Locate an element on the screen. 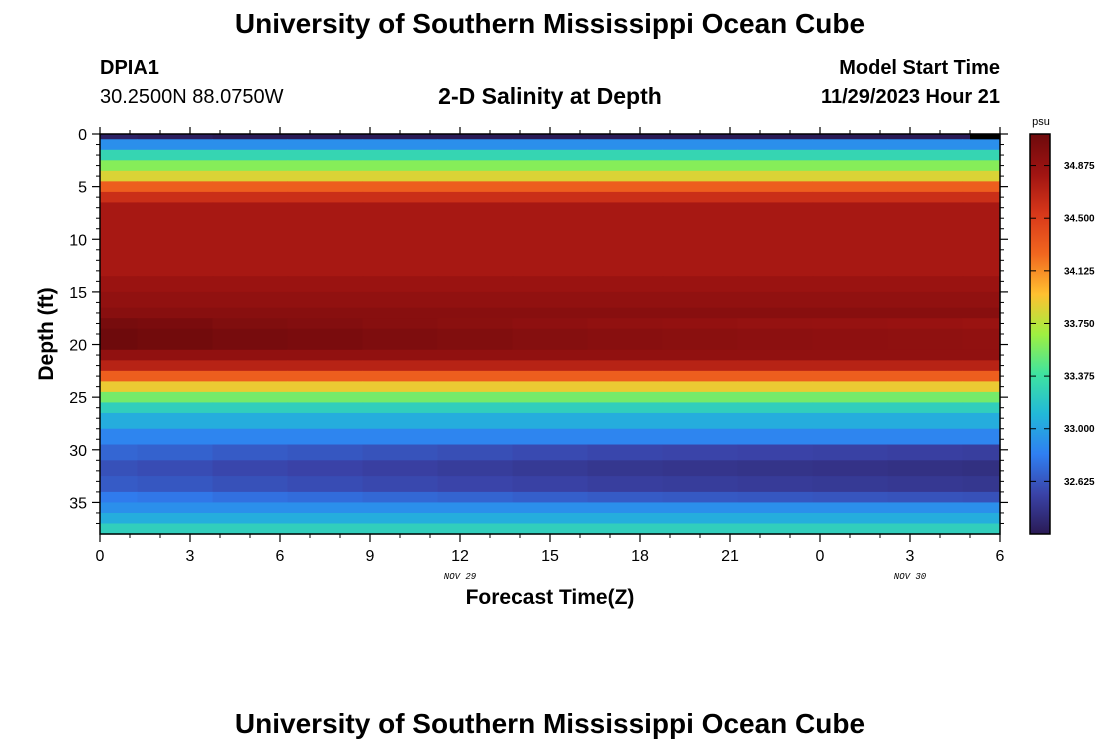 This screenshot has width=1100, height=750. x-tick-label: 12 is located at coordinates (460, 556).